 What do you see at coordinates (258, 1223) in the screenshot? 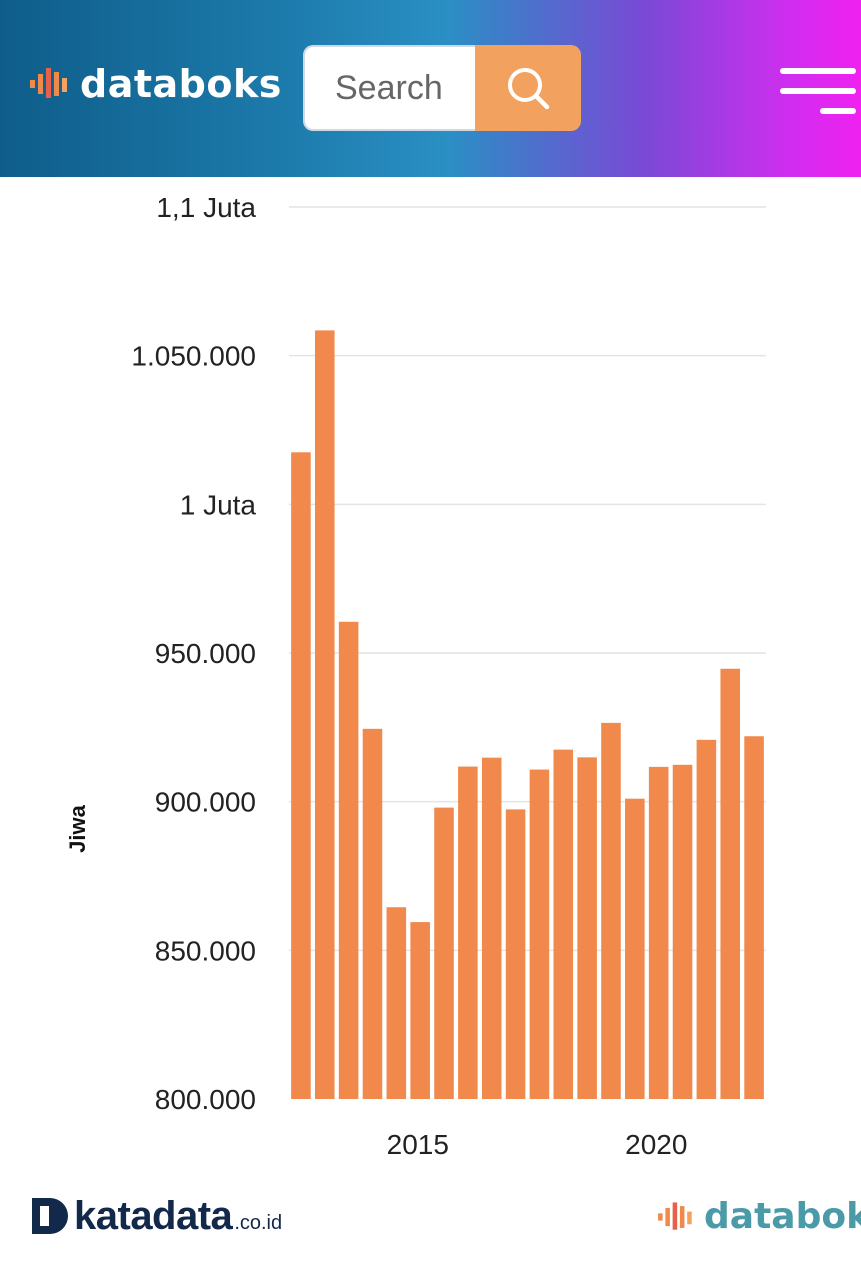
I see `katadata-domain: .co.id` at bounding box center [258, 1223].